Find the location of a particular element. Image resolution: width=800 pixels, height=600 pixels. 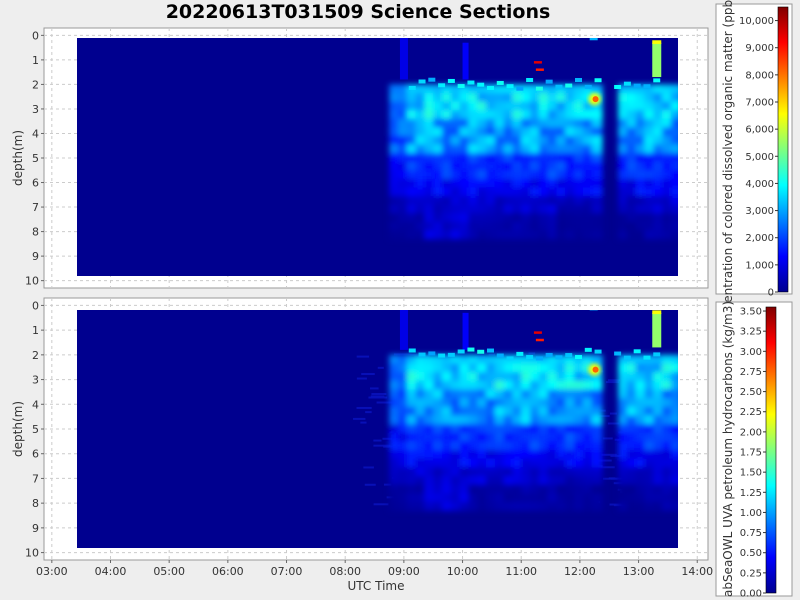

y-tick-label: 4 is located at coordinates (35, 133).